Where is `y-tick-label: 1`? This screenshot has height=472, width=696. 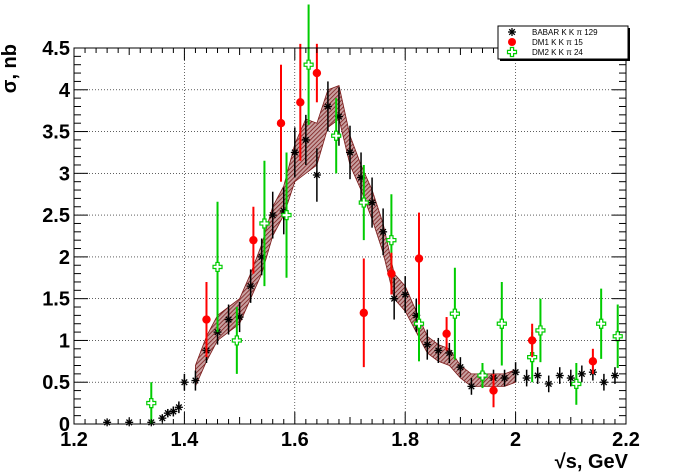 y-tick-label: 1 is located at coordinates (64, 341).